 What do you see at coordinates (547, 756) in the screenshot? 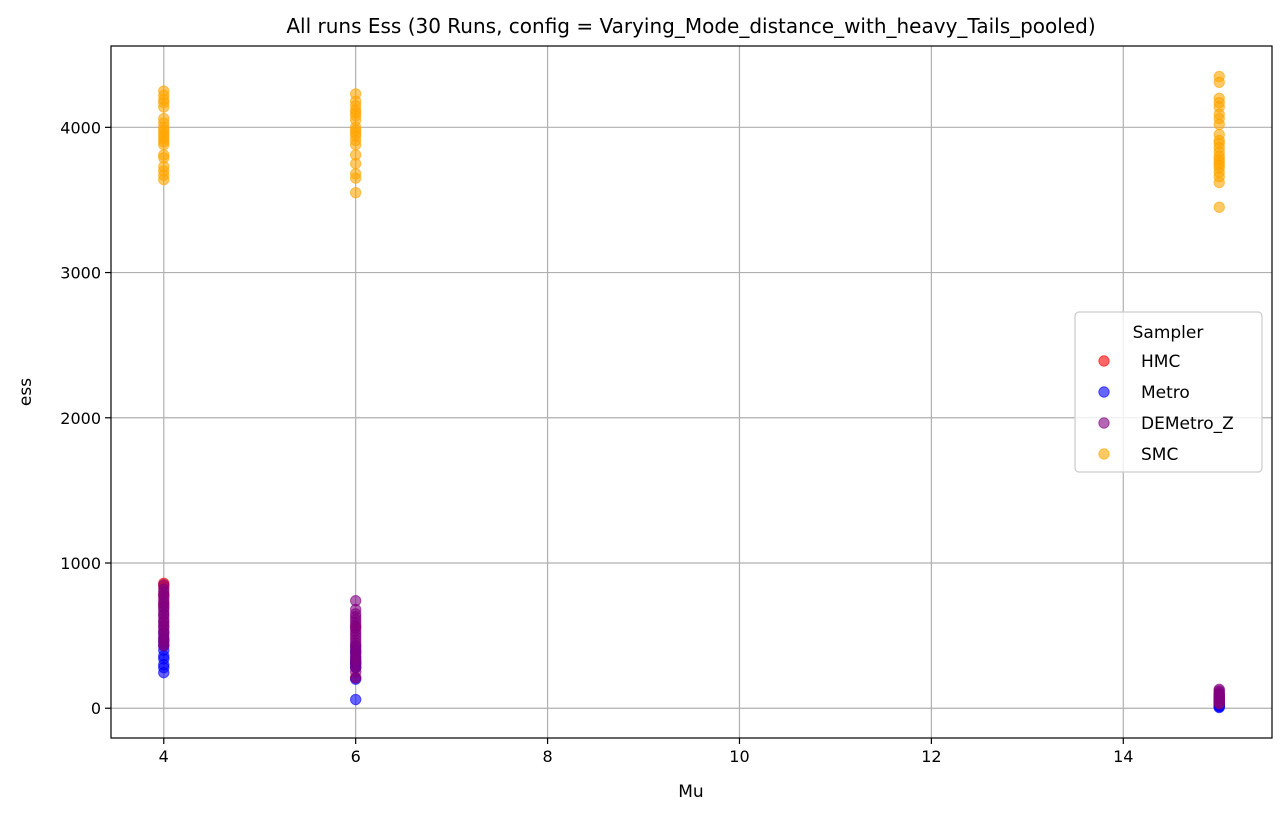
I see `x-tick-label: 8` at bounding box center [547, 756].